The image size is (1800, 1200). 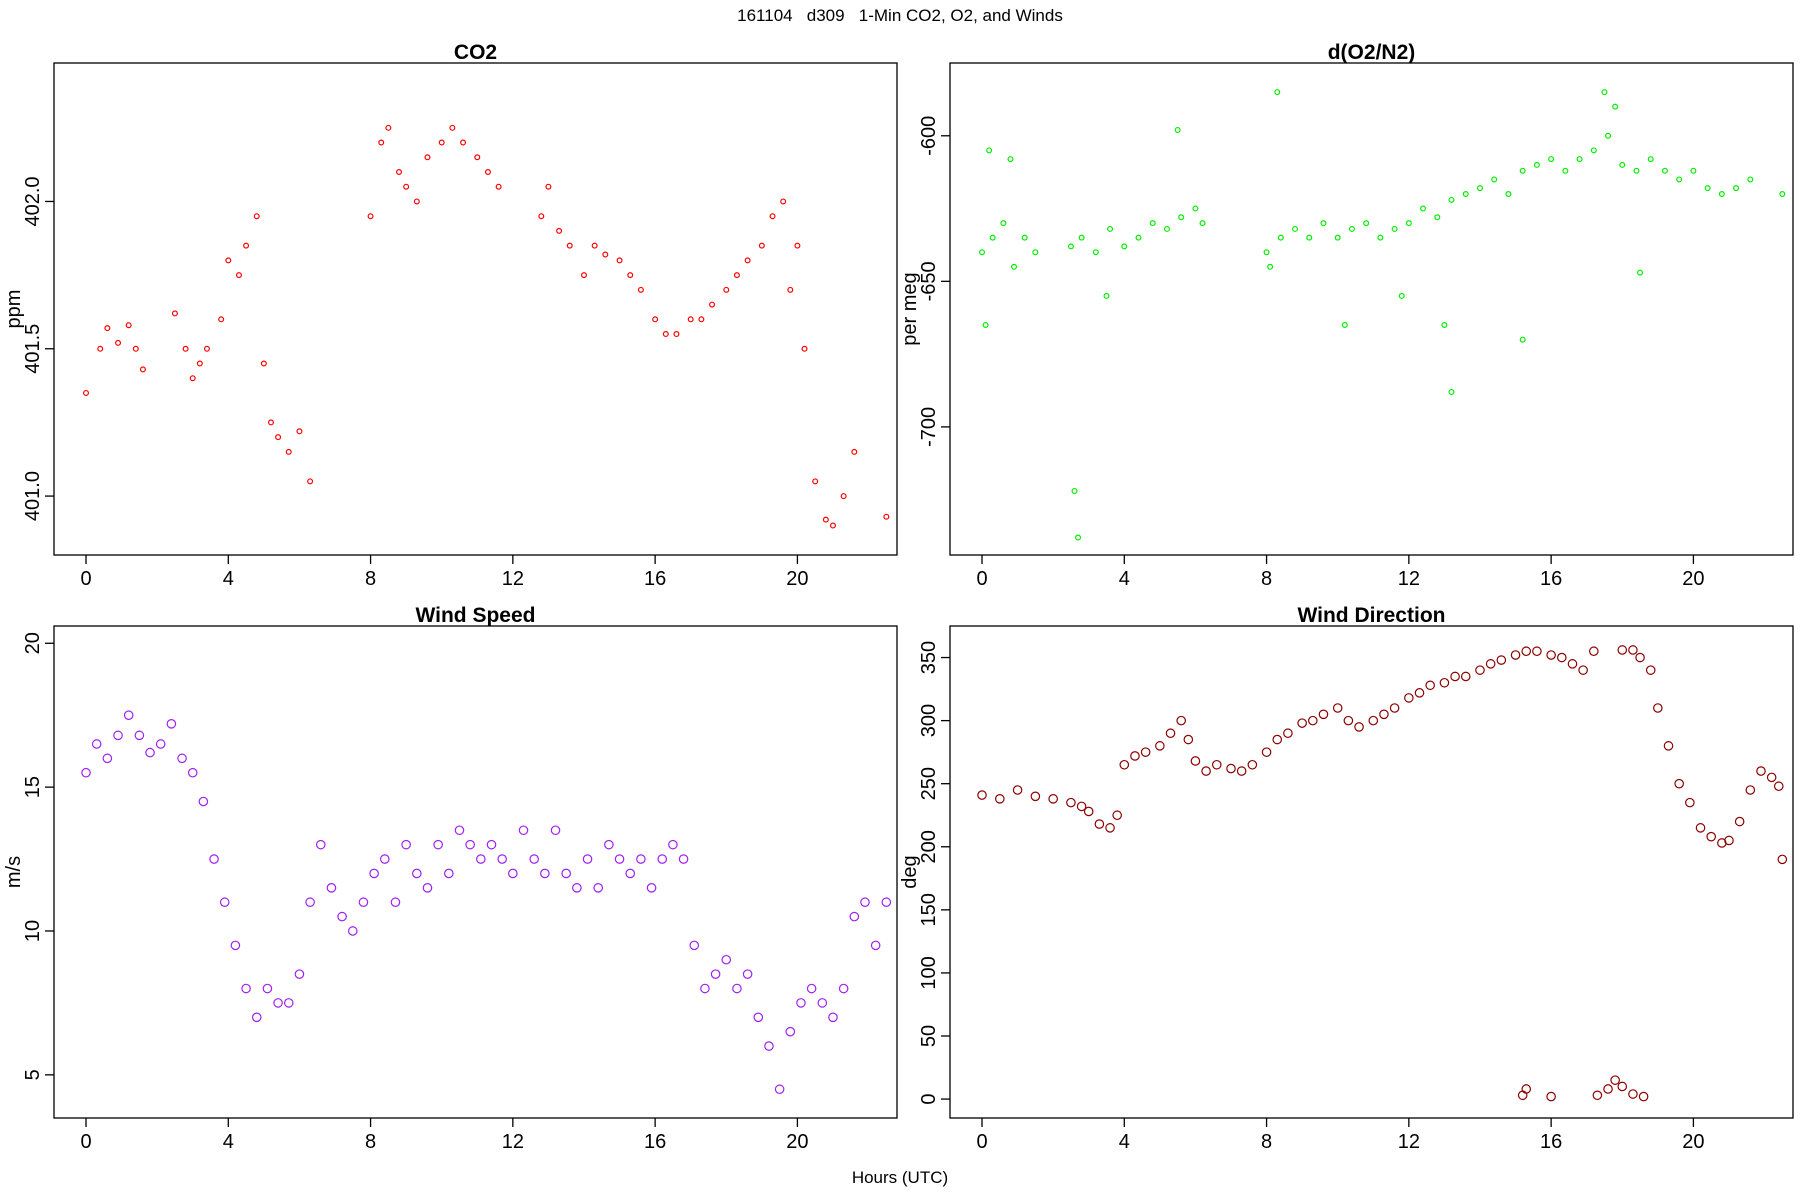 What do you see at coordinates (981, 1142) in the screenshot?
I see `wind-direction-x-tick-label: 0` at bounding box center [981, 1142].